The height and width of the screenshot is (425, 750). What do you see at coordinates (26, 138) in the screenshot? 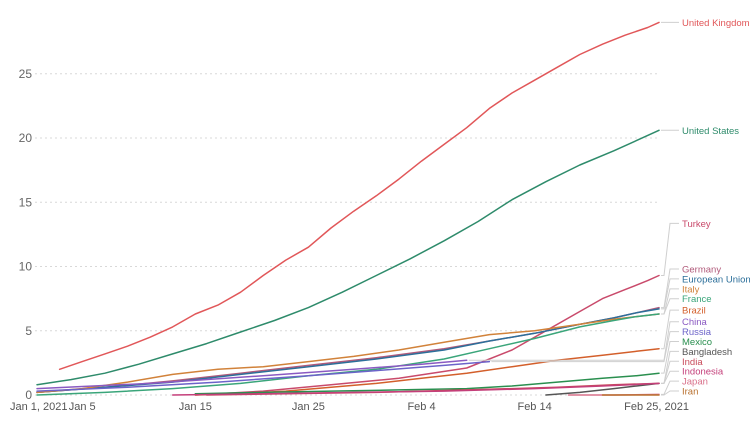
I see `y-tick-label: 20` at bounding box center [26, 138].